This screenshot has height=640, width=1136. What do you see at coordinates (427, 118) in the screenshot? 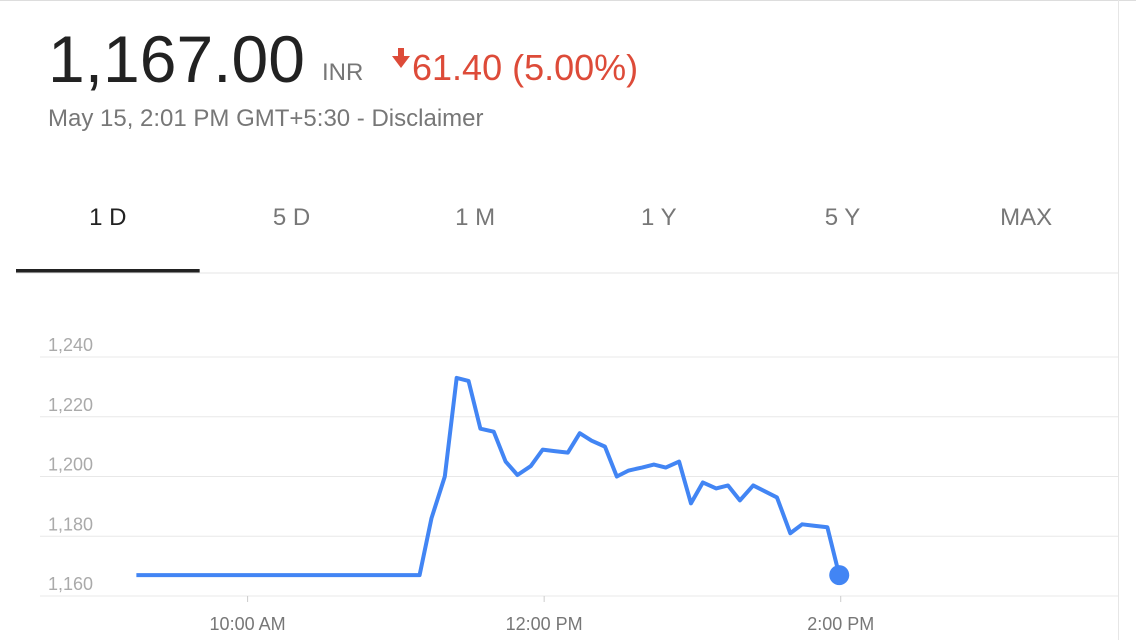
I see `disclaimer-link: Disclaimer` at bounding box center [427, 118].